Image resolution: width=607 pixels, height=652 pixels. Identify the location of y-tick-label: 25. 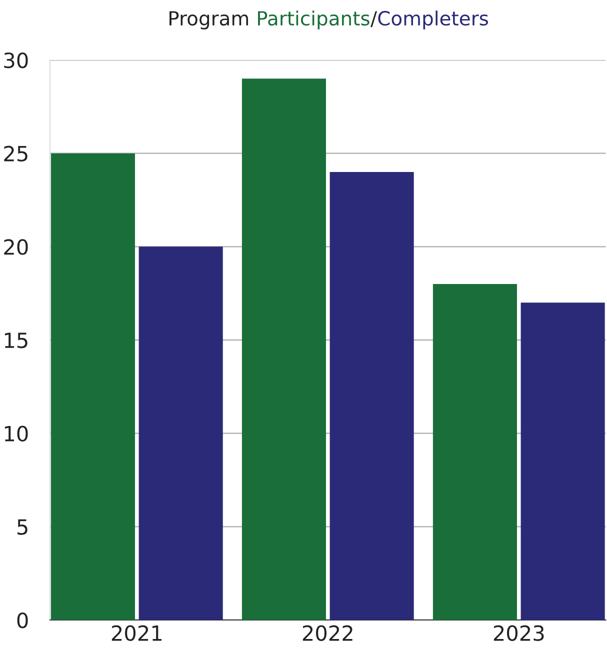
(16, 154).